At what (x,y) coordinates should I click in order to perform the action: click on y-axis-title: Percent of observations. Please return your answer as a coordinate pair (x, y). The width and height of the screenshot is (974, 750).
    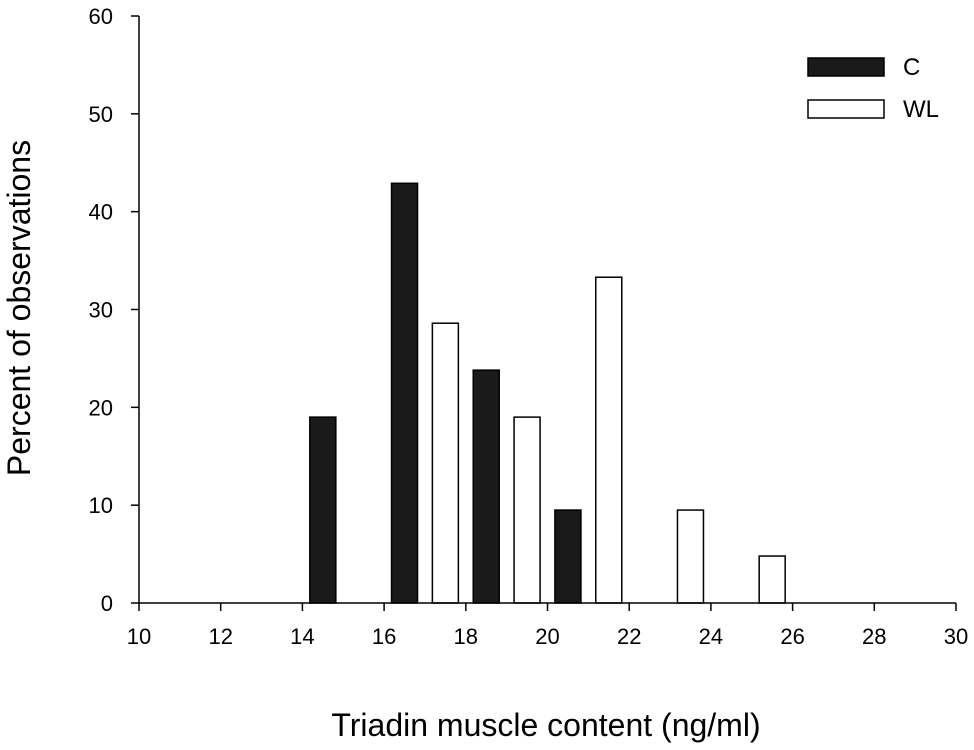
    Looking at the image, I should click on (19, 308).